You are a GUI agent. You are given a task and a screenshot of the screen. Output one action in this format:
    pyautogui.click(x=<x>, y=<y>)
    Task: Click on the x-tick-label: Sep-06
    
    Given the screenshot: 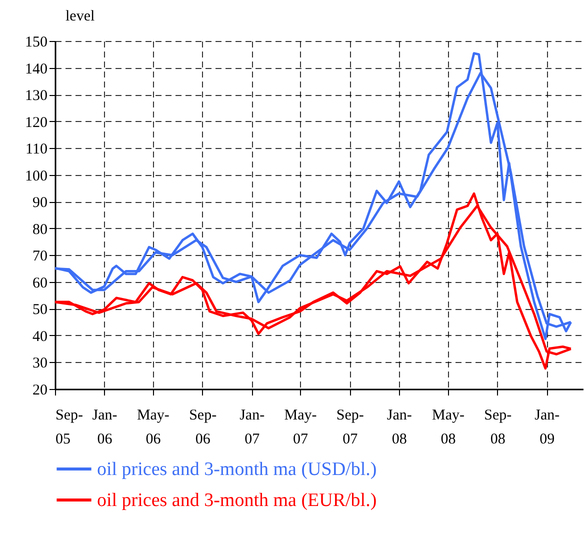 What is the action you would take?
    pyautogui.click(x=203, y=428)
    